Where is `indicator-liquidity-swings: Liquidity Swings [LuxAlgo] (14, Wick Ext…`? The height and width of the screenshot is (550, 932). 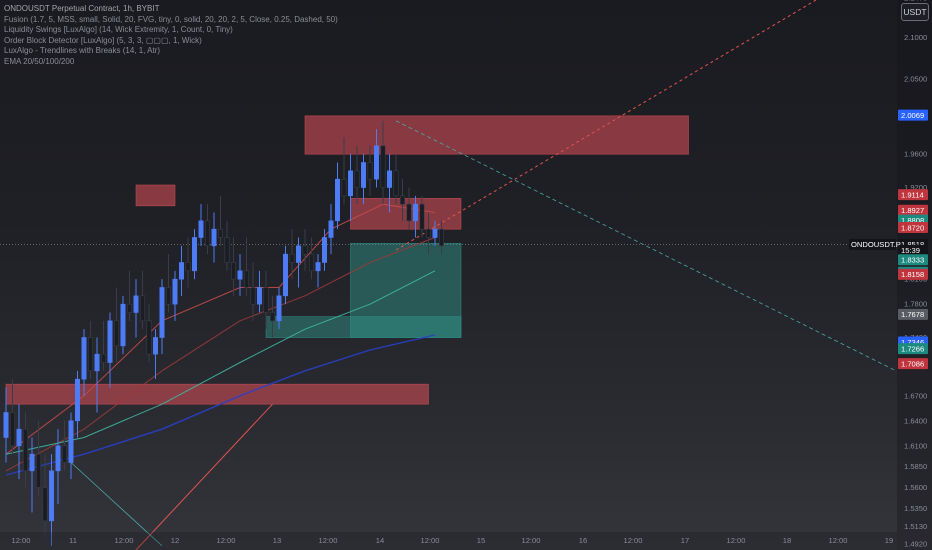
indicator-liquidity-swings: Liquidity Swings [LuxAlgo] (14, Wick Ext… is located at coordinates (118, 29).